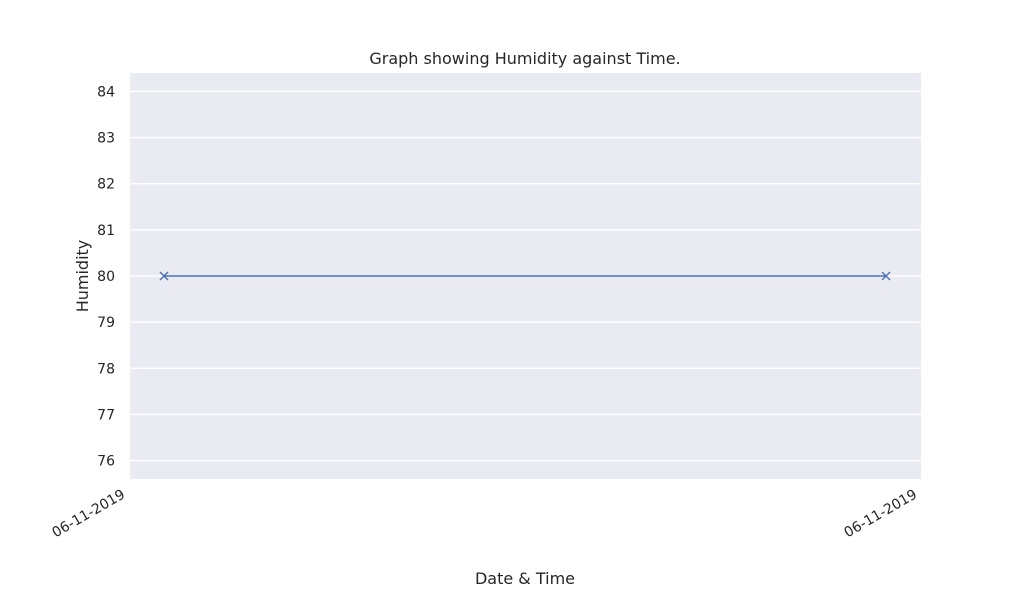 The width and height of the screenshot is (1024, 600). I want to click on series-layer, so click(525, 276).